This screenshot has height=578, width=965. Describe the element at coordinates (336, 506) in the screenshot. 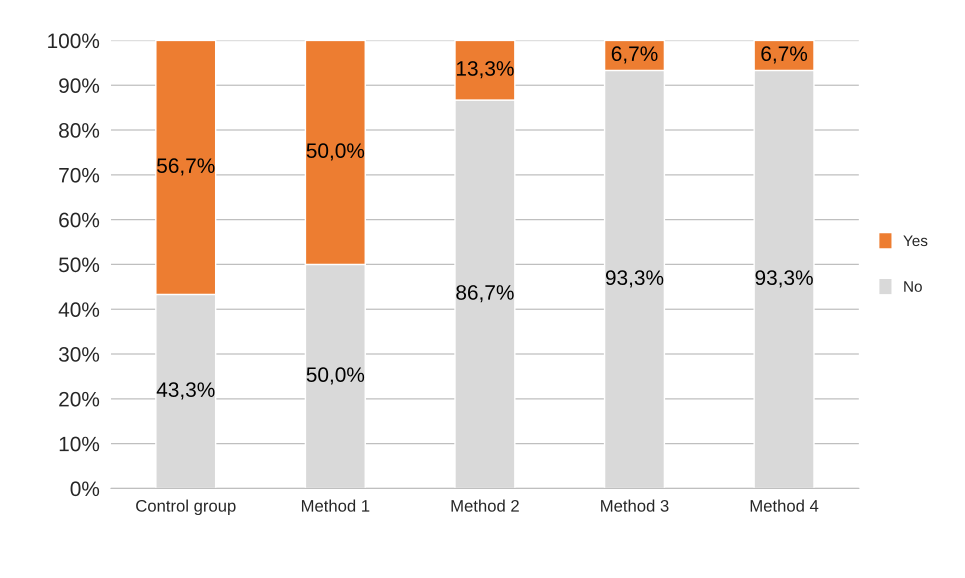

I see `x-tick-label: Method 1` at that location.